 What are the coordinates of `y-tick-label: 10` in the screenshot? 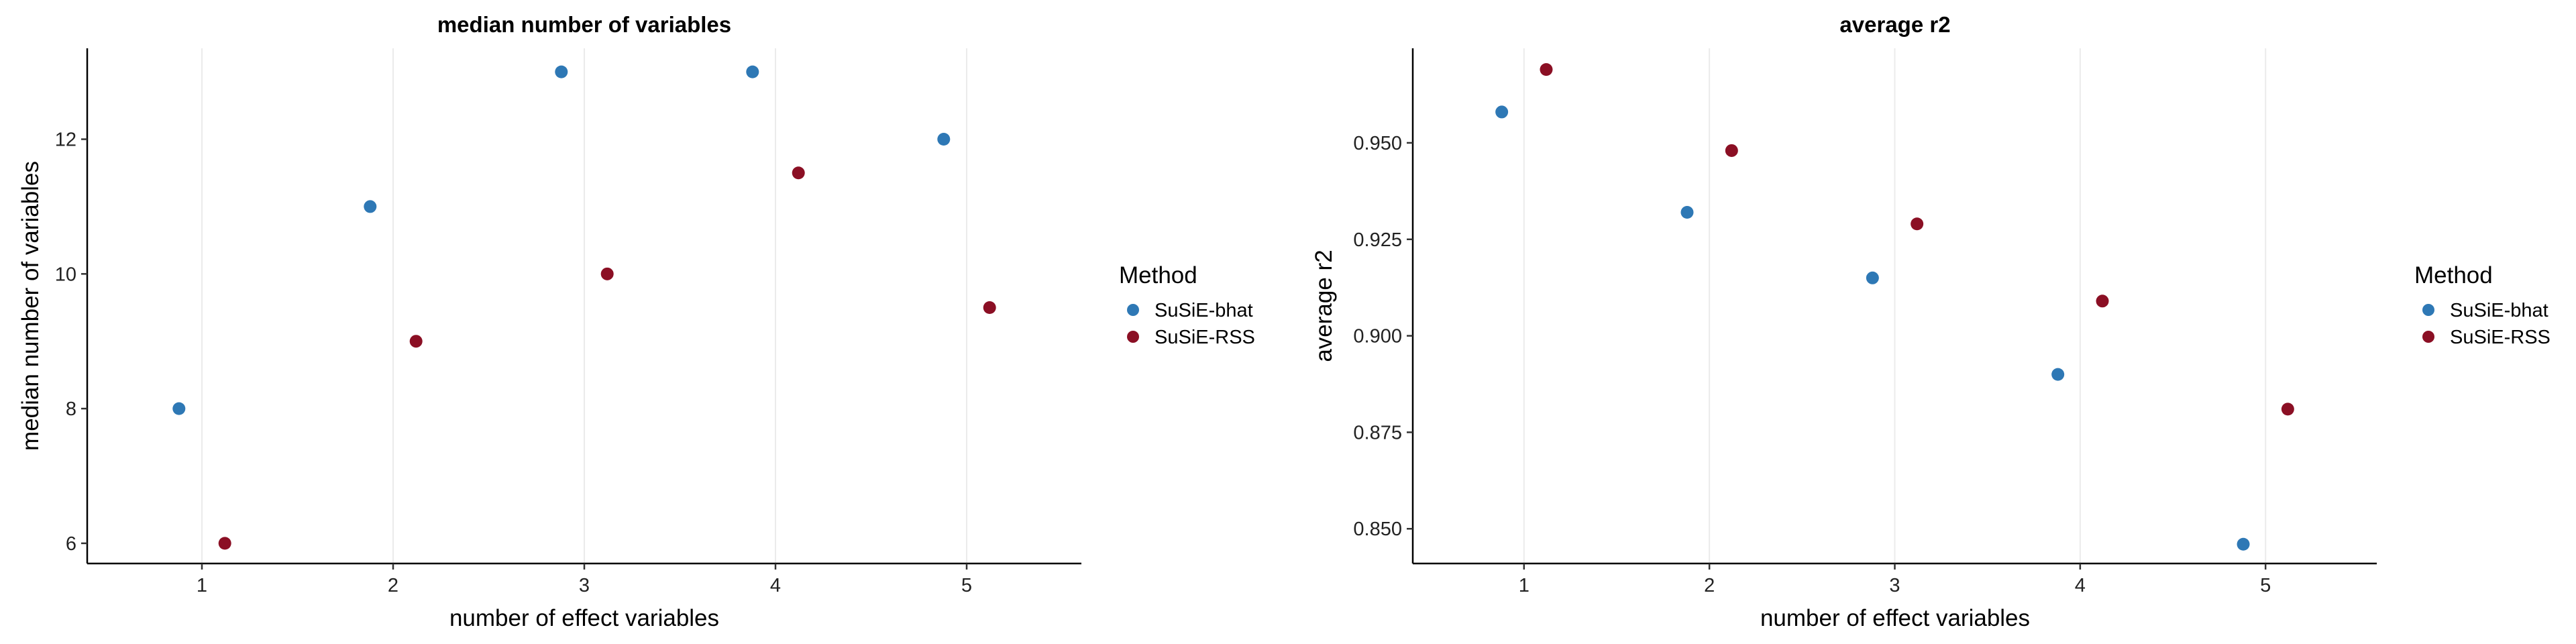 It's located at (65, 274).